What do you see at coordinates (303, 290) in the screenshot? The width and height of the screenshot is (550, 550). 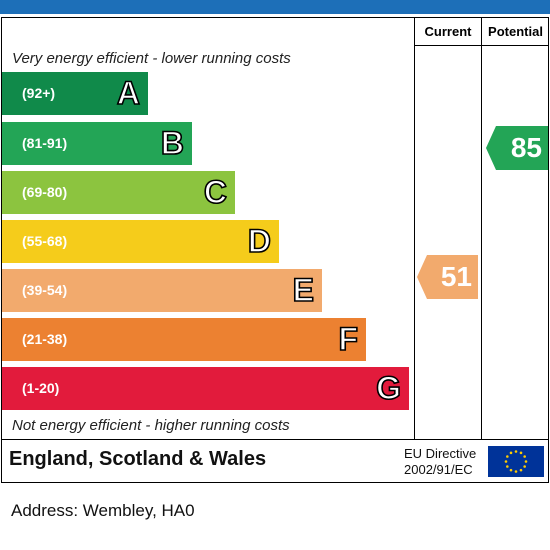 I see `band-letter: E` at bounding box center [303, 290].